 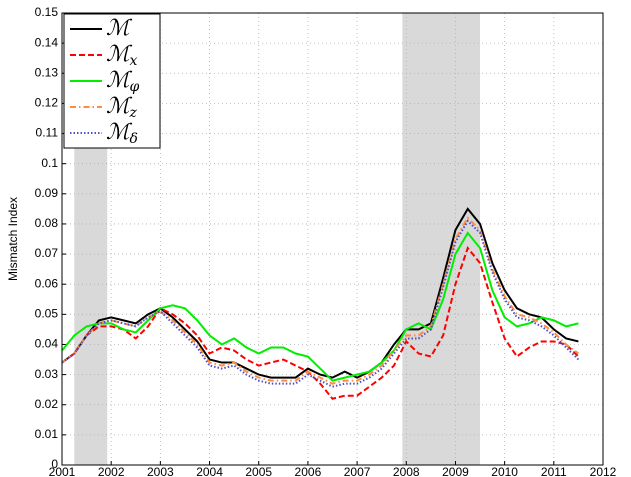 What do you see at coordinates (47, 344) in the screenshot?
I see `y-tick-label: 0.04` at bounding box center [47, 344].